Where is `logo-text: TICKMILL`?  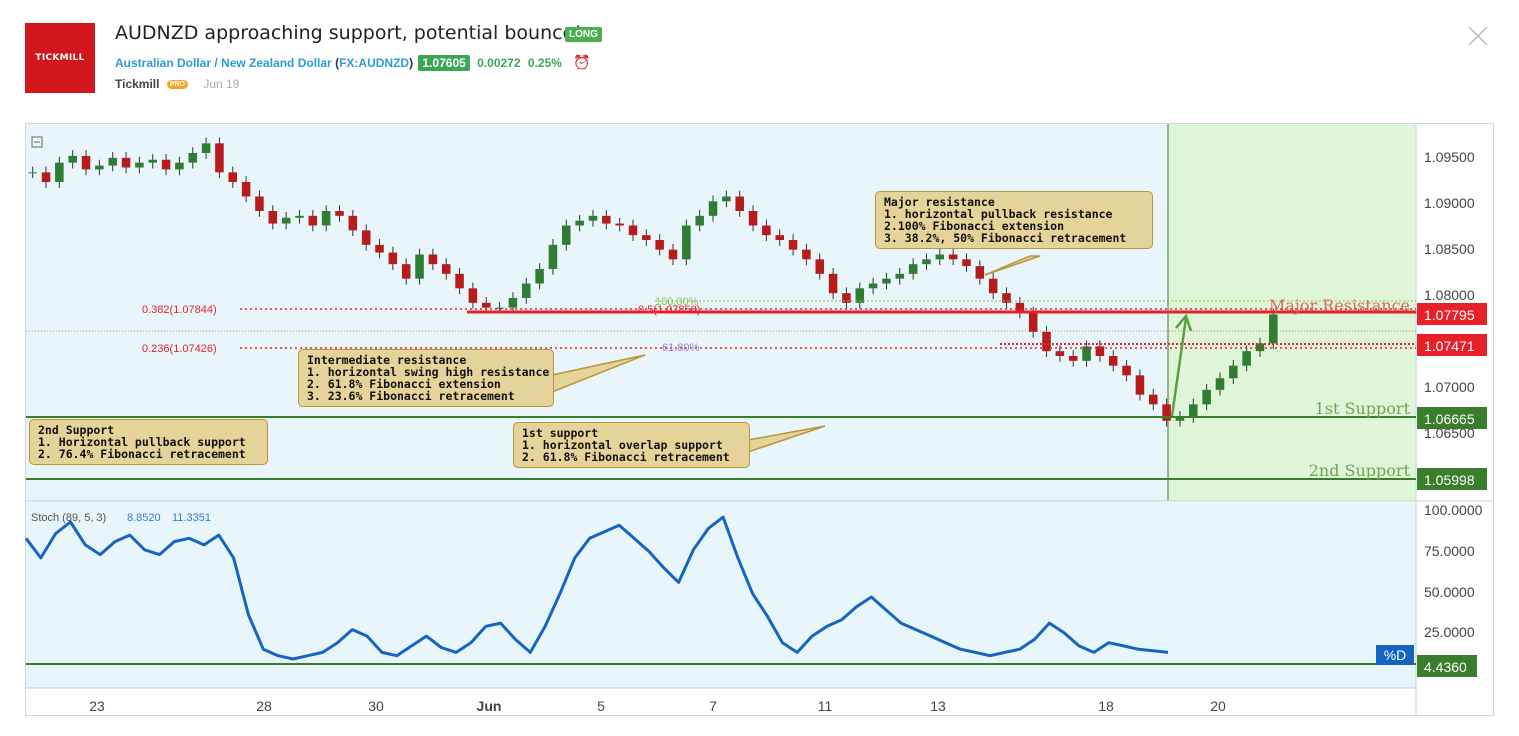
logo-text: TICKMILL is located at coordinates (60, 58).